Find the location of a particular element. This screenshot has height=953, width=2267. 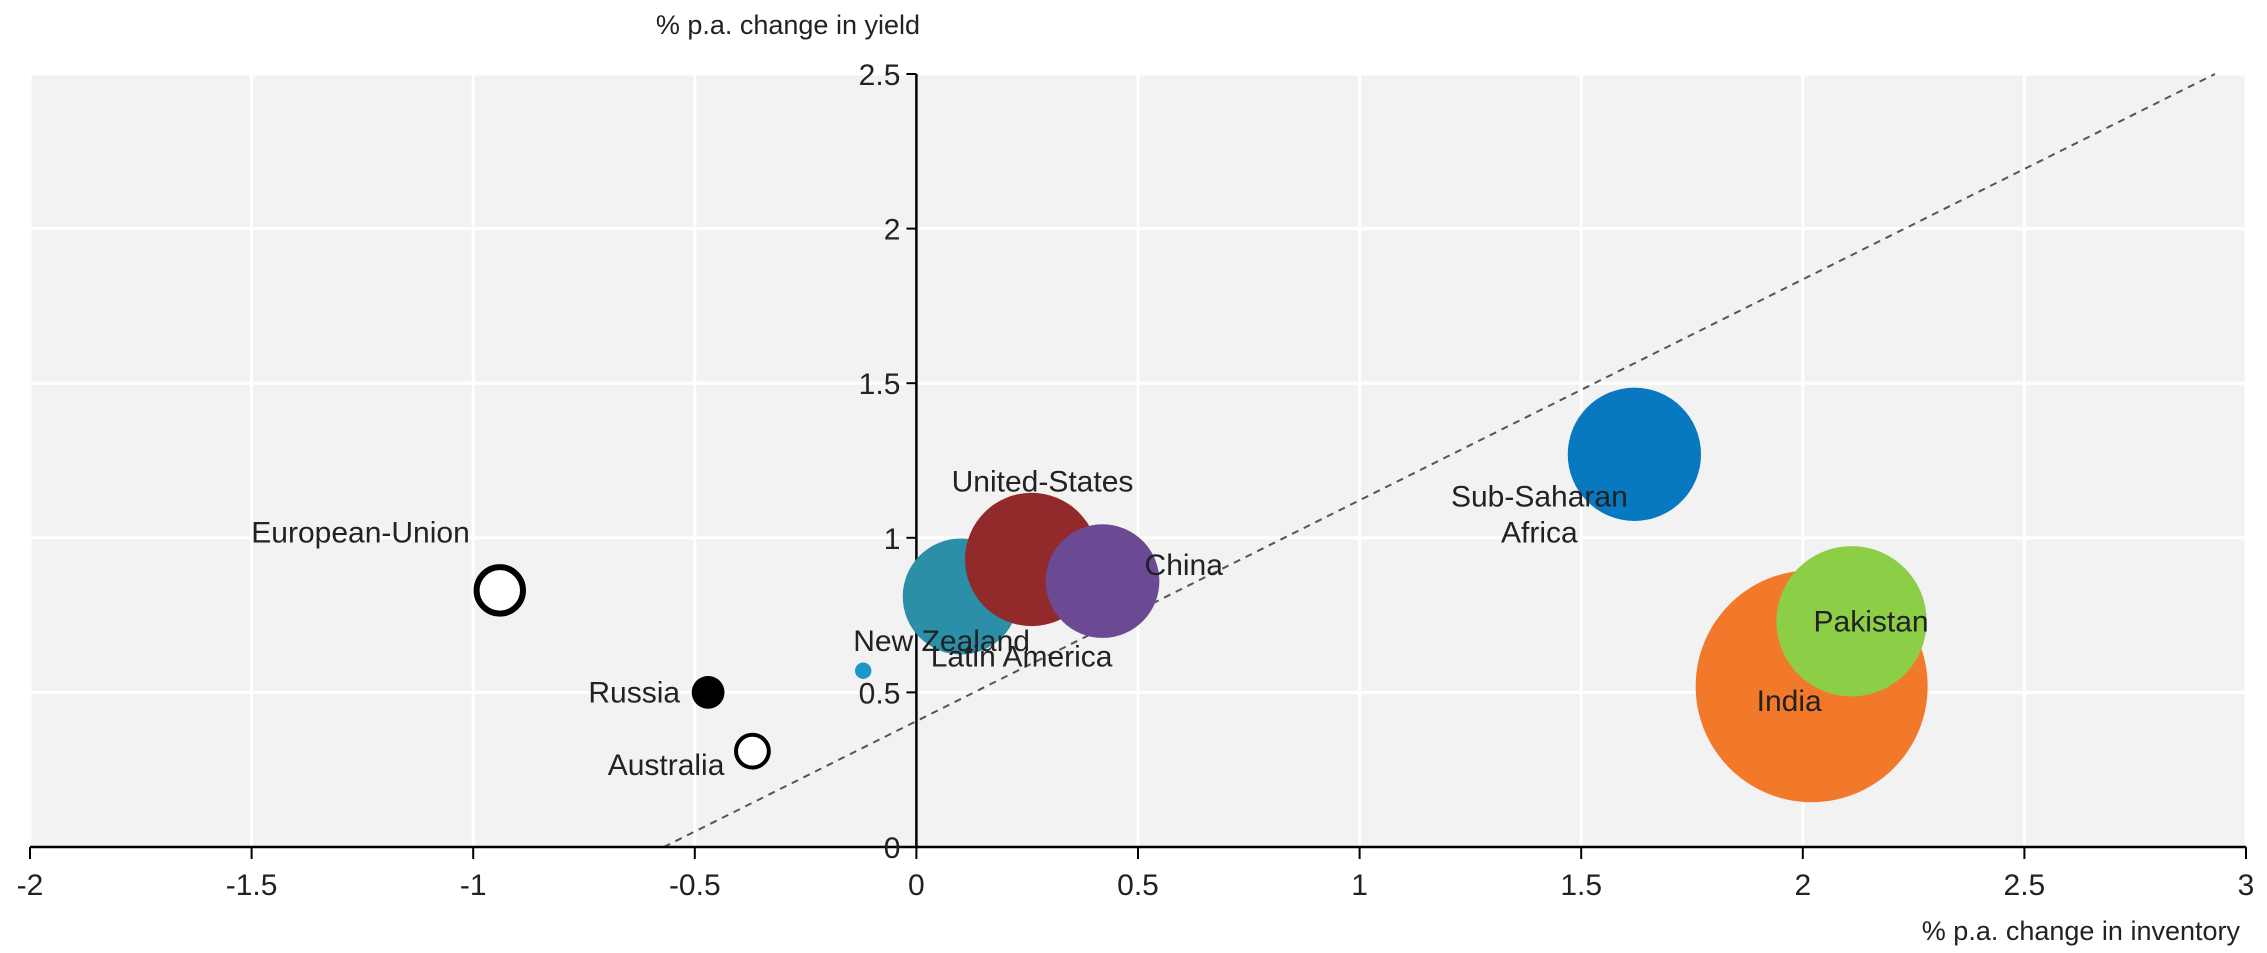

y-tick-label: 2 is located at coordinates (892, 230).